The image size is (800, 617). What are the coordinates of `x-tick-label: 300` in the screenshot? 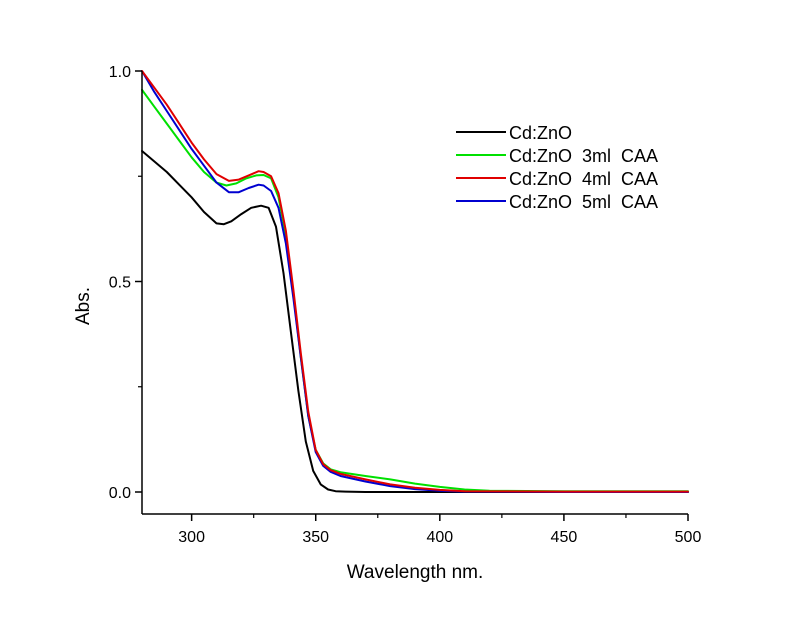 It's located at (191, 537).